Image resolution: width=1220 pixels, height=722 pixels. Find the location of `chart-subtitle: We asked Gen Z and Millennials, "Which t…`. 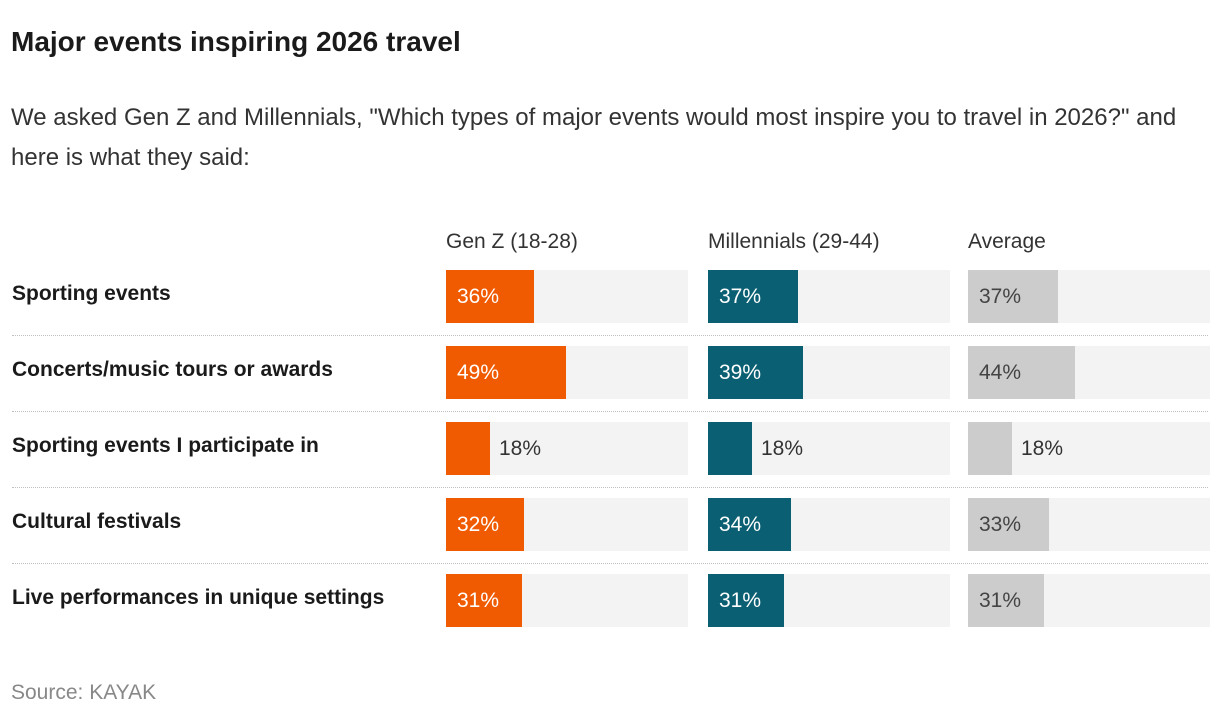

chart-subtitle: We asked Gen Z and Millennials, "Which t… is located at coordinates (594, 137).